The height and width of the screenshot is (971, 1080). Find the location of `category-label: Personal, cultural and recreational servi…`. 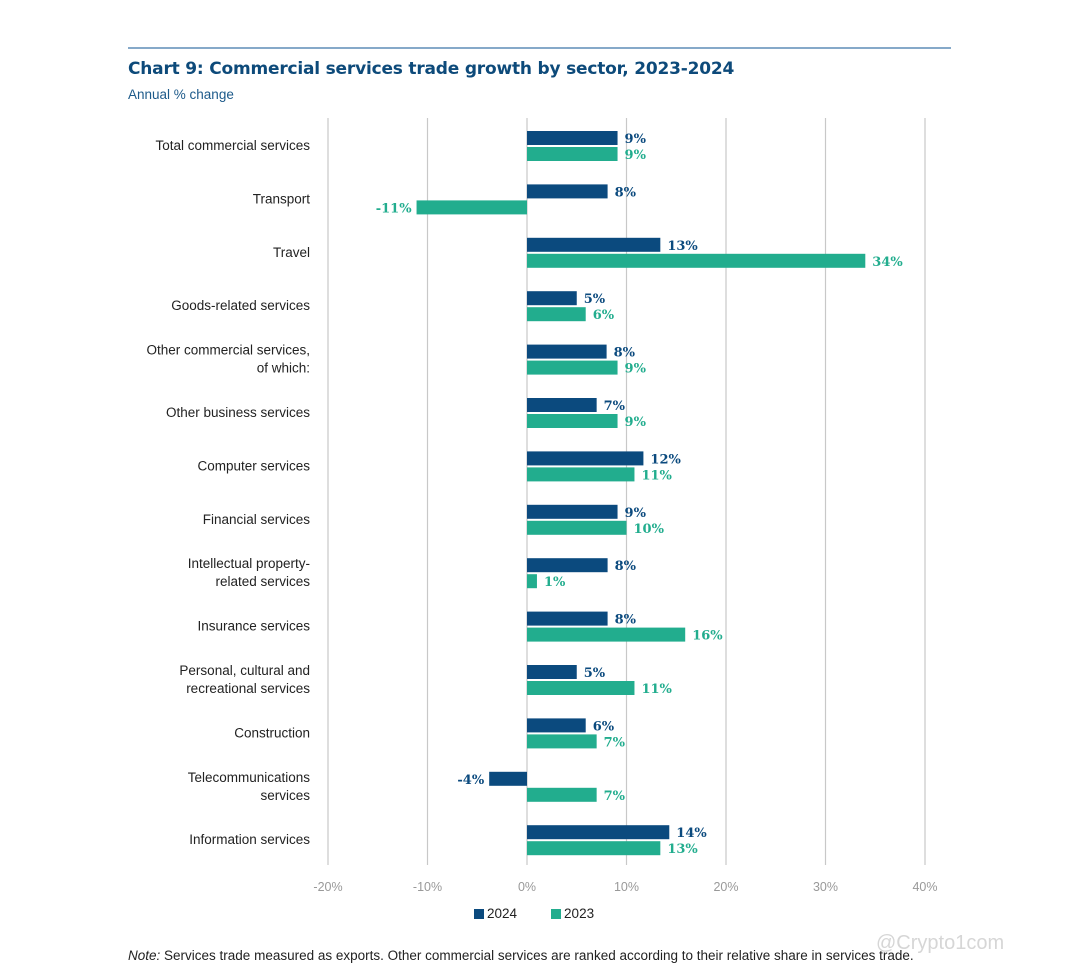

category-label: Personal, cultural and recreational servi… is located at coordinates (244, 679).